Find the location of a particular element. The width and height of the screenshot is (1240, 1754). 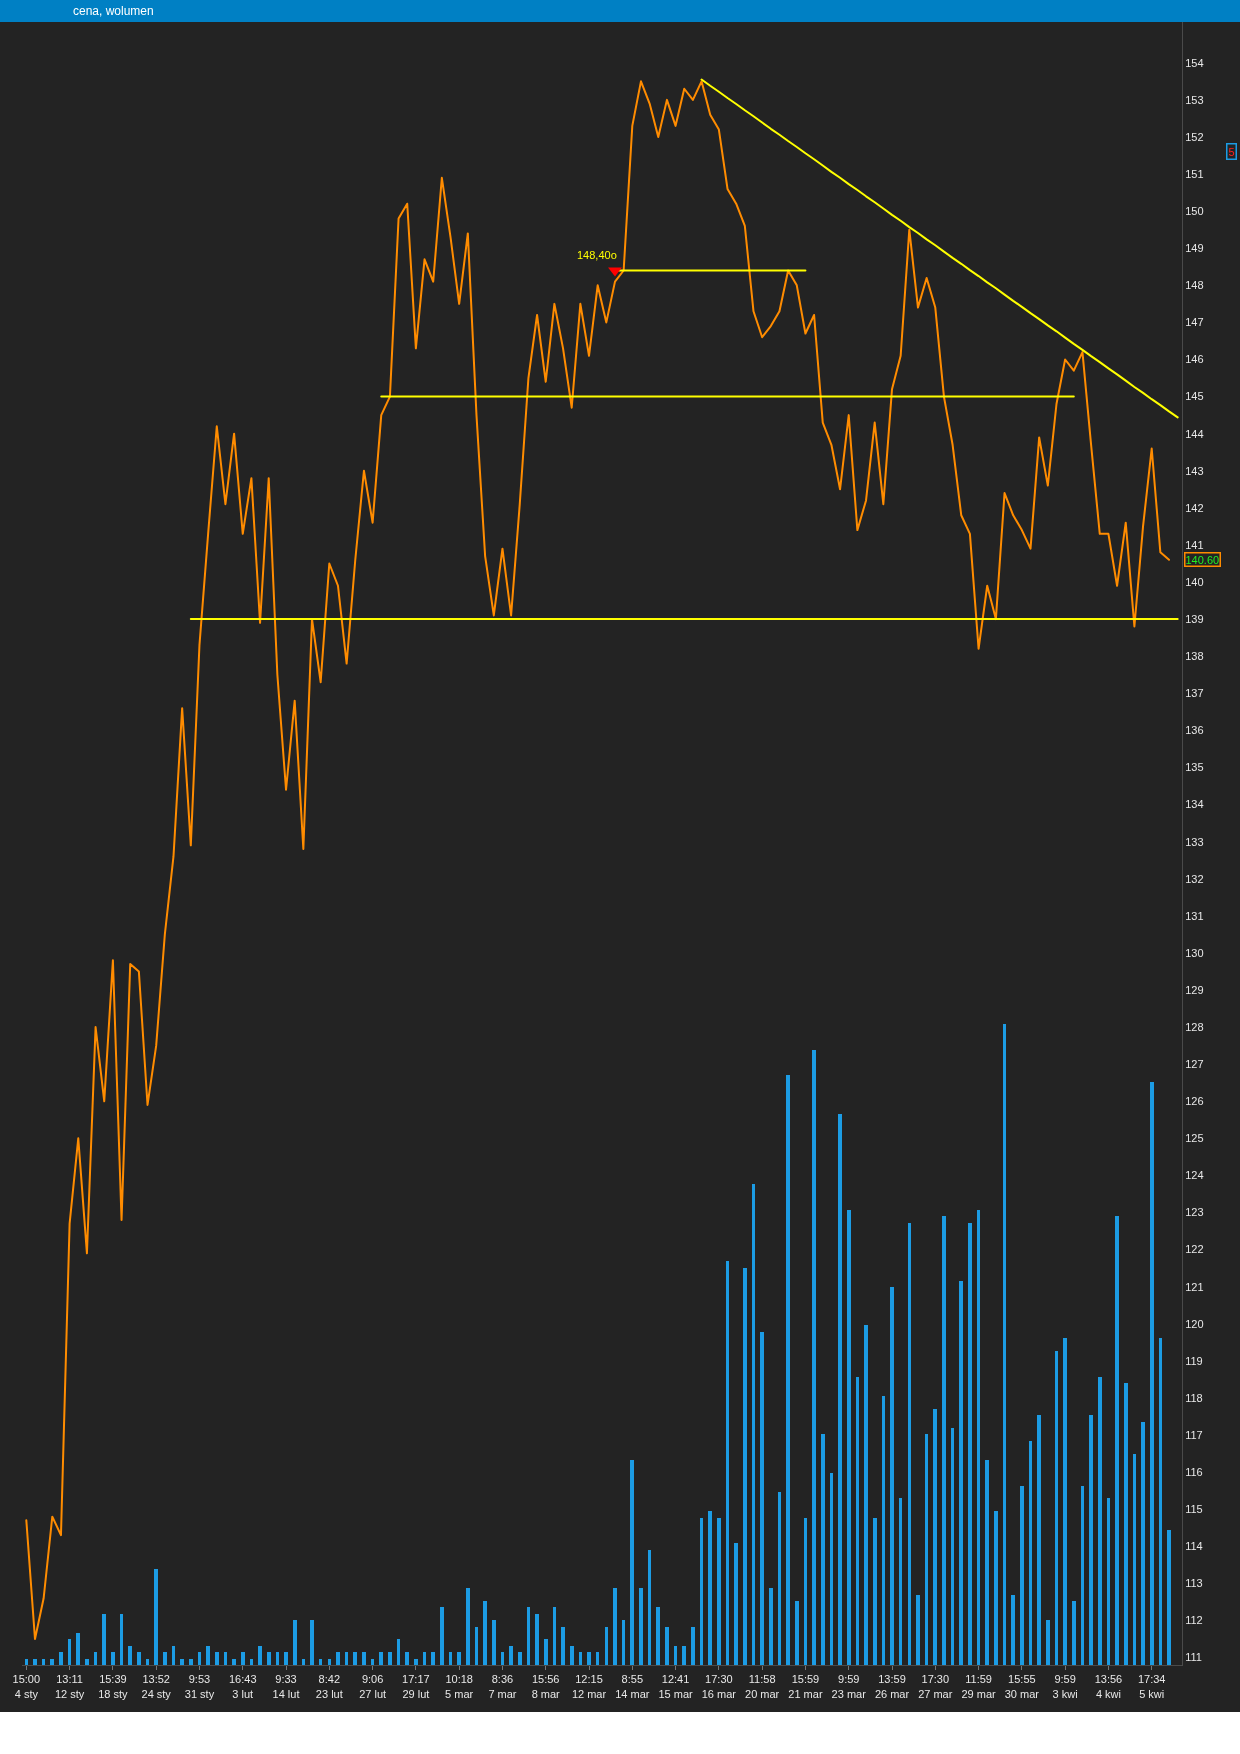

y-tick-label: 131 is located at coordinates (1194, 915).